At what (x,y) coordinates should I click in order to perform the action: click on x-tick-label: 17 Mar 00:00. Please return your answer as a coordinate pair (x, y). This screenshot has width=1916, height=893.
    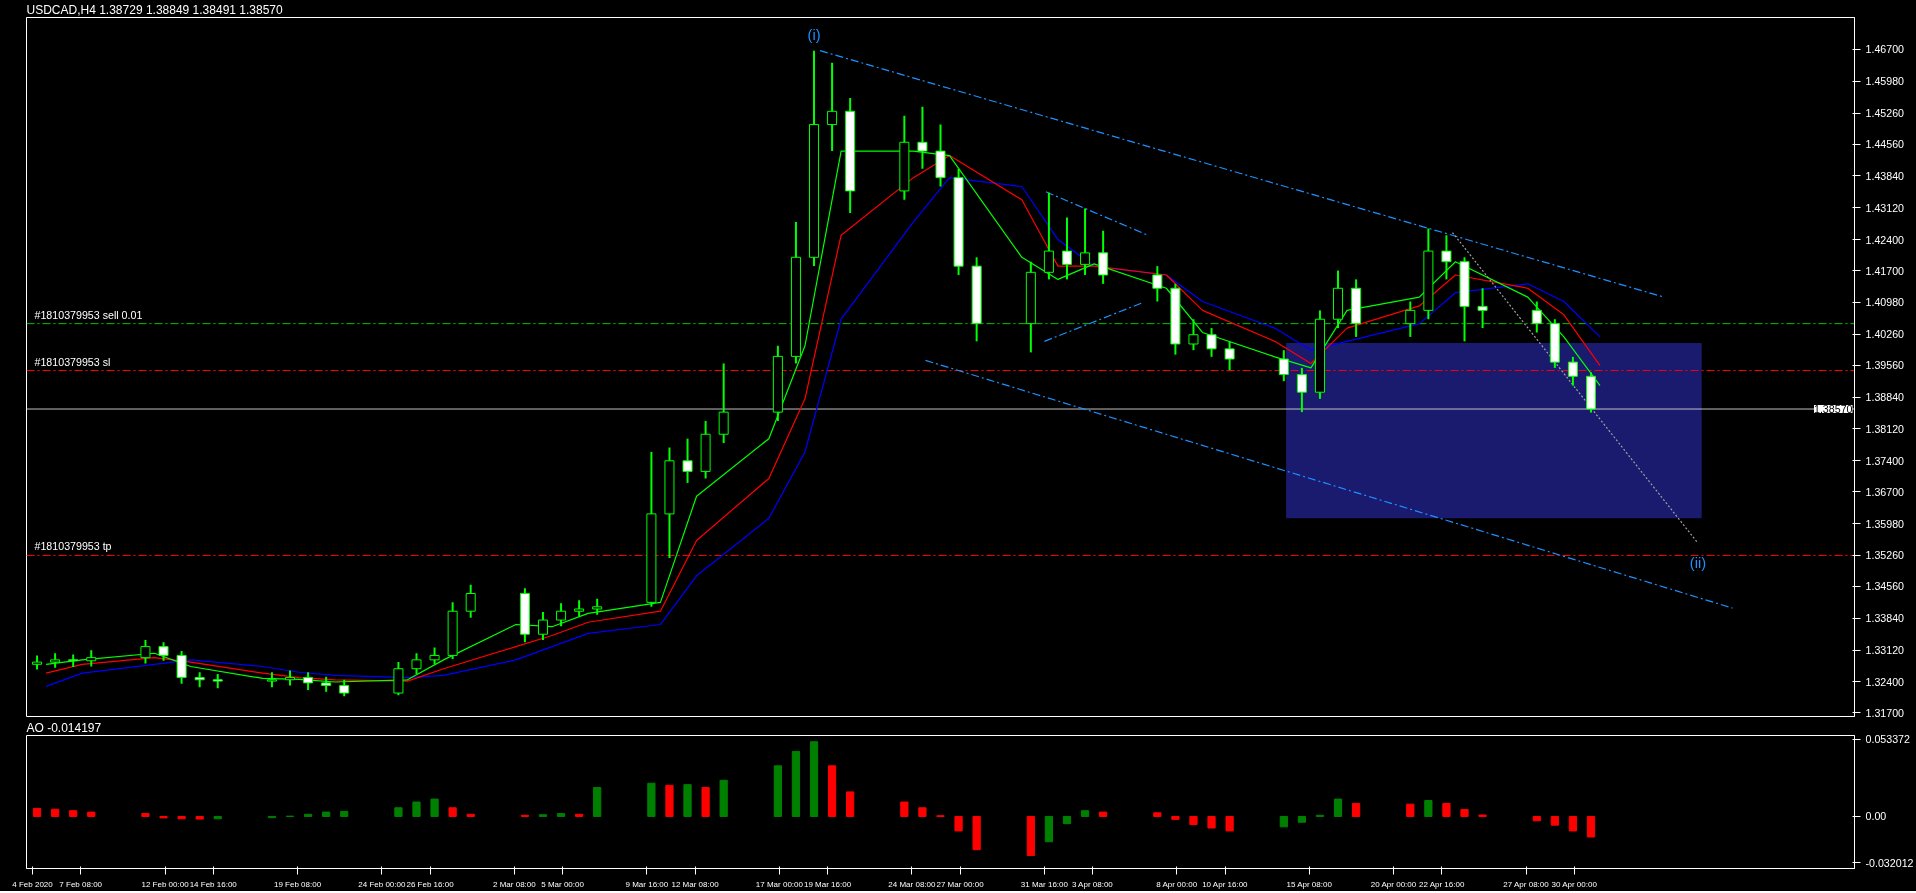
    Looking at the image, I should click on (779, 884).